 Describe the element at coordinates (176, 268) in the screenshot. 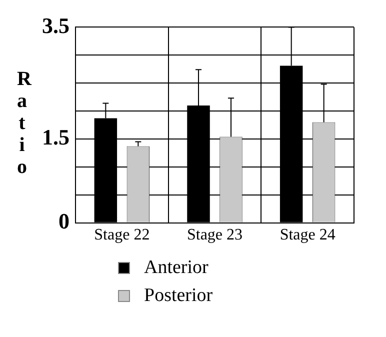

I see `legend-label: Anterior` at that location.